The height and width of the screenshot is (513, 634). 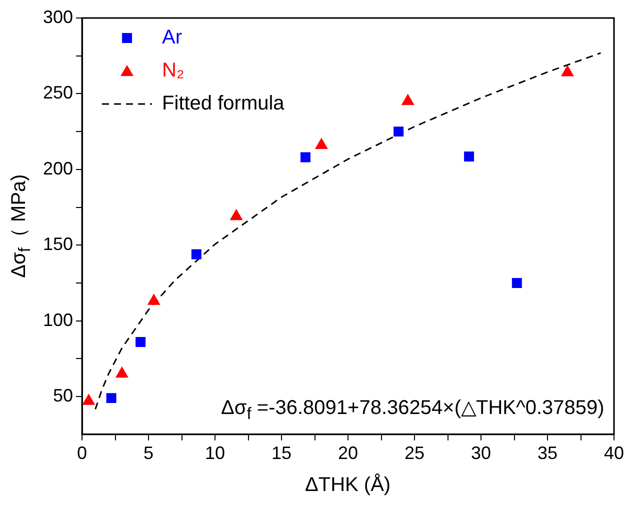 What do you see at coordinates (82, 453) in the screenshot?
I see `x-tick-label: 0` at bounding box center [82, 453].